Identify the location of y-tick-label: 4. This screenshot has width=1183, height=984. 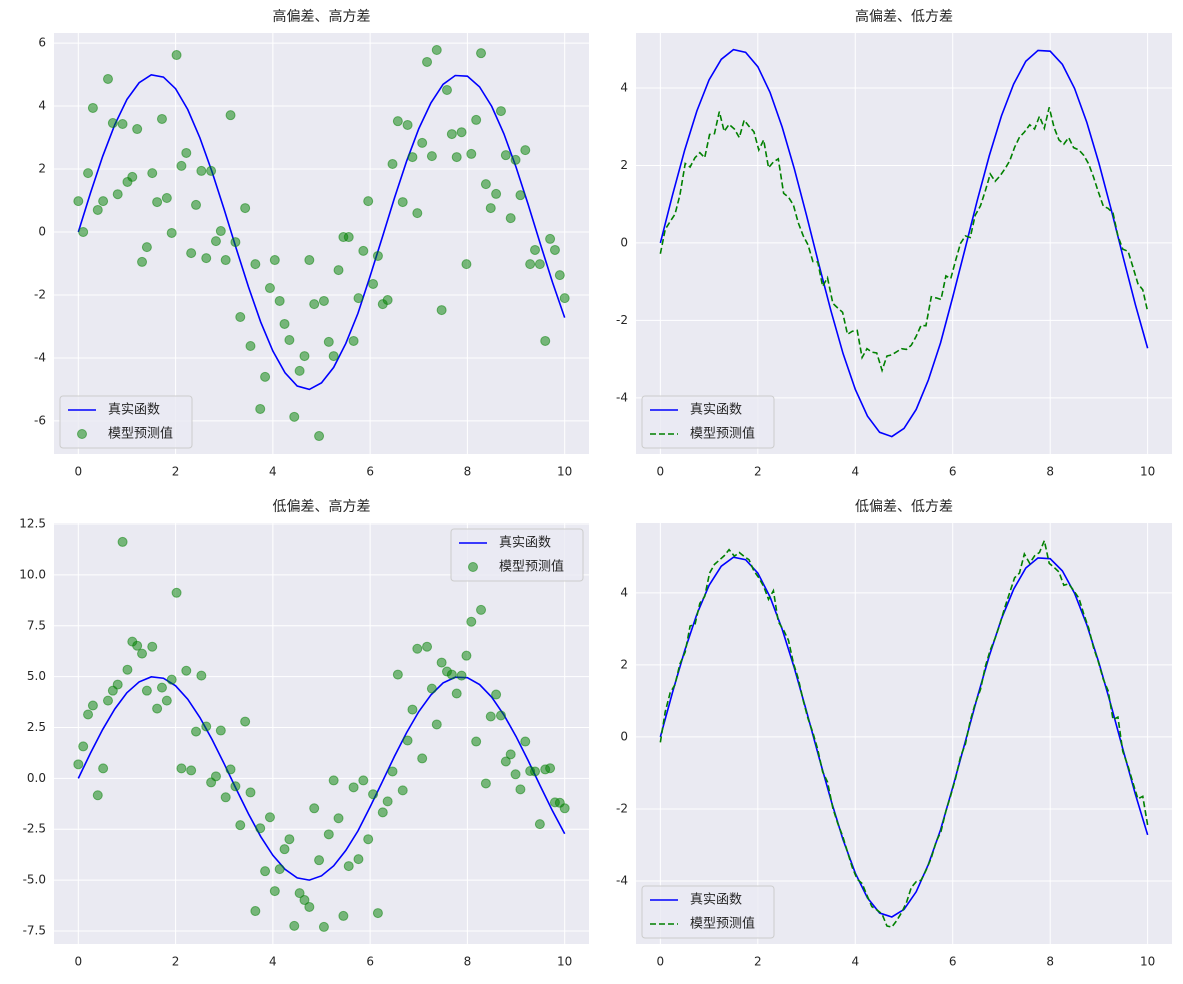
(624, 592).